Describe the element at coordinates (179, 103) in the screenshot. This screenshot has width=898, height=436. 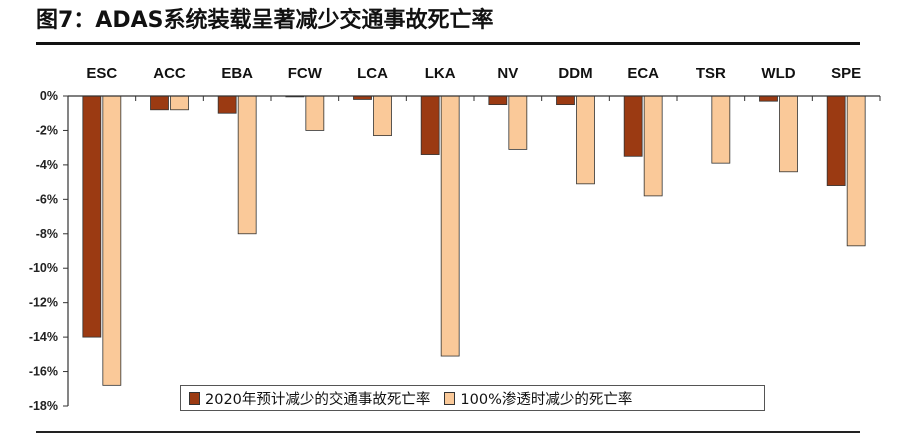
I see `bar-acc-series2` at that location.